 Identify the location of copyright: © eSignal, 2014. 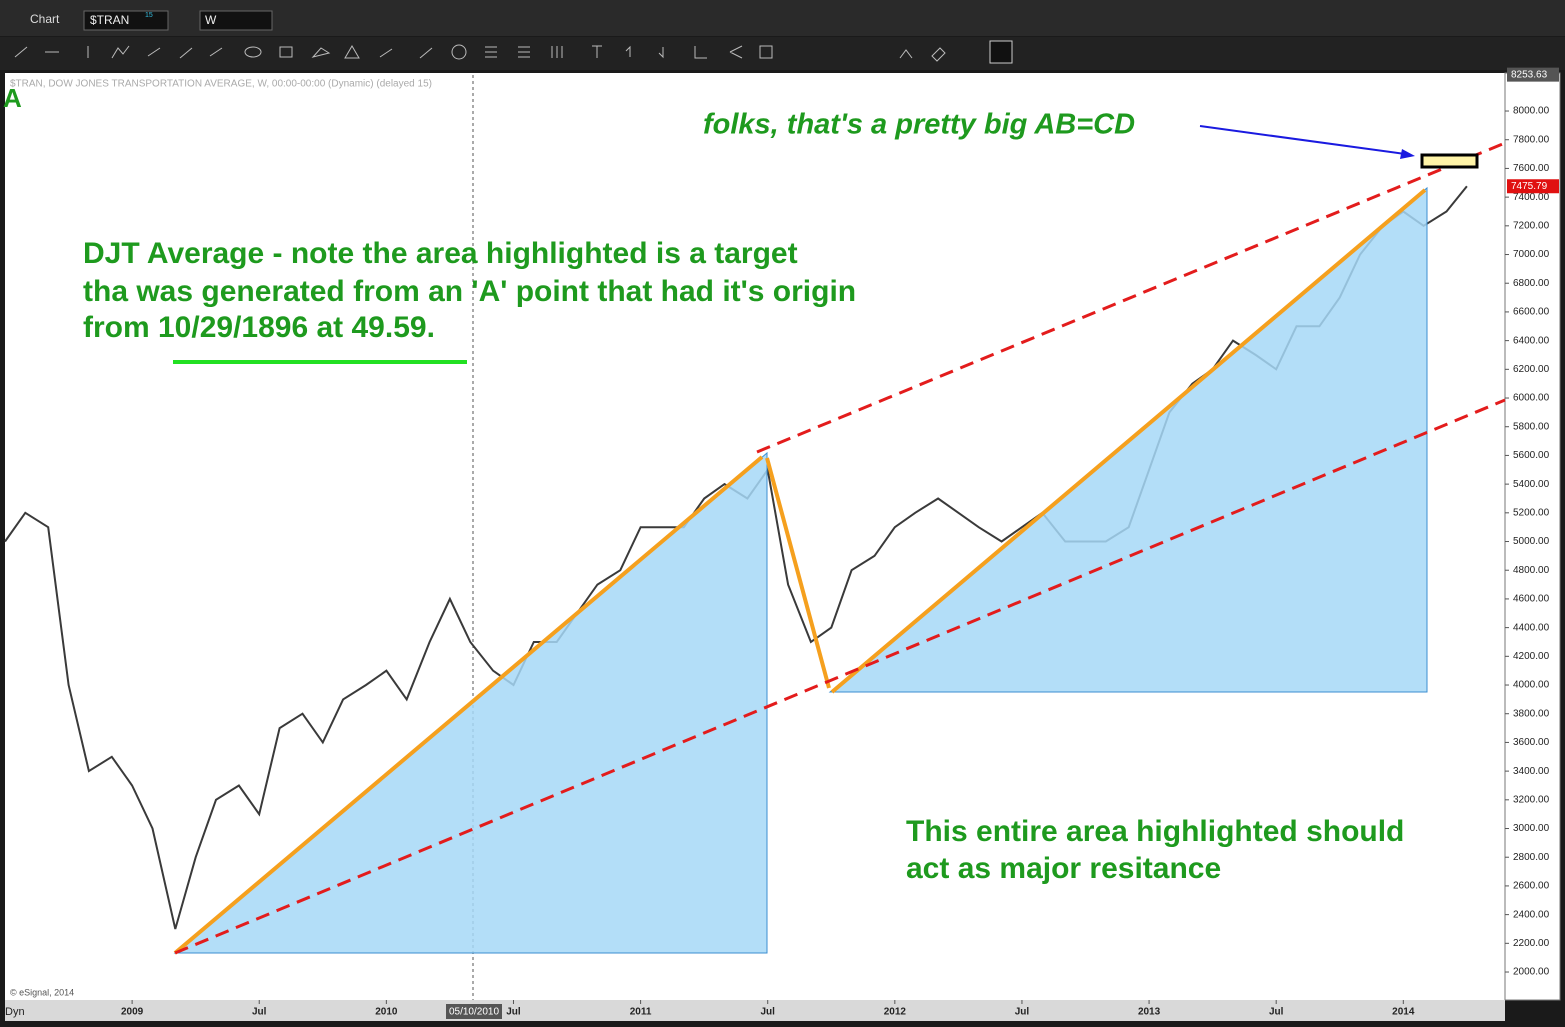
(42, 992).